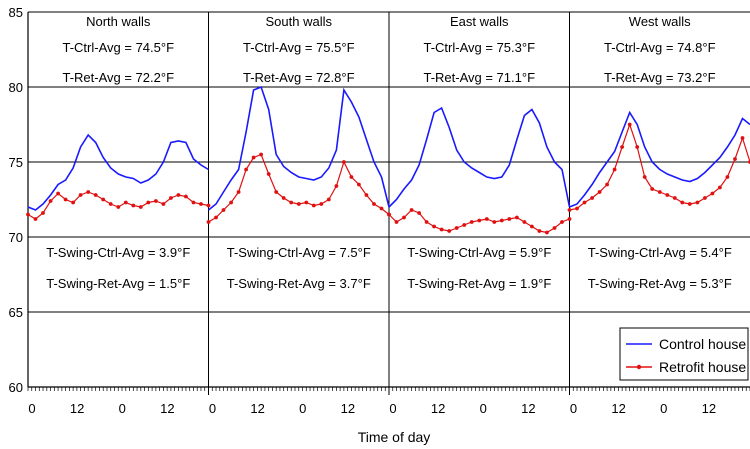 This screenshot has height=449, width=750. Describe the element at coordinates (639, 367) in the screenshot. I see `legend-marker-retrofit` at that location.